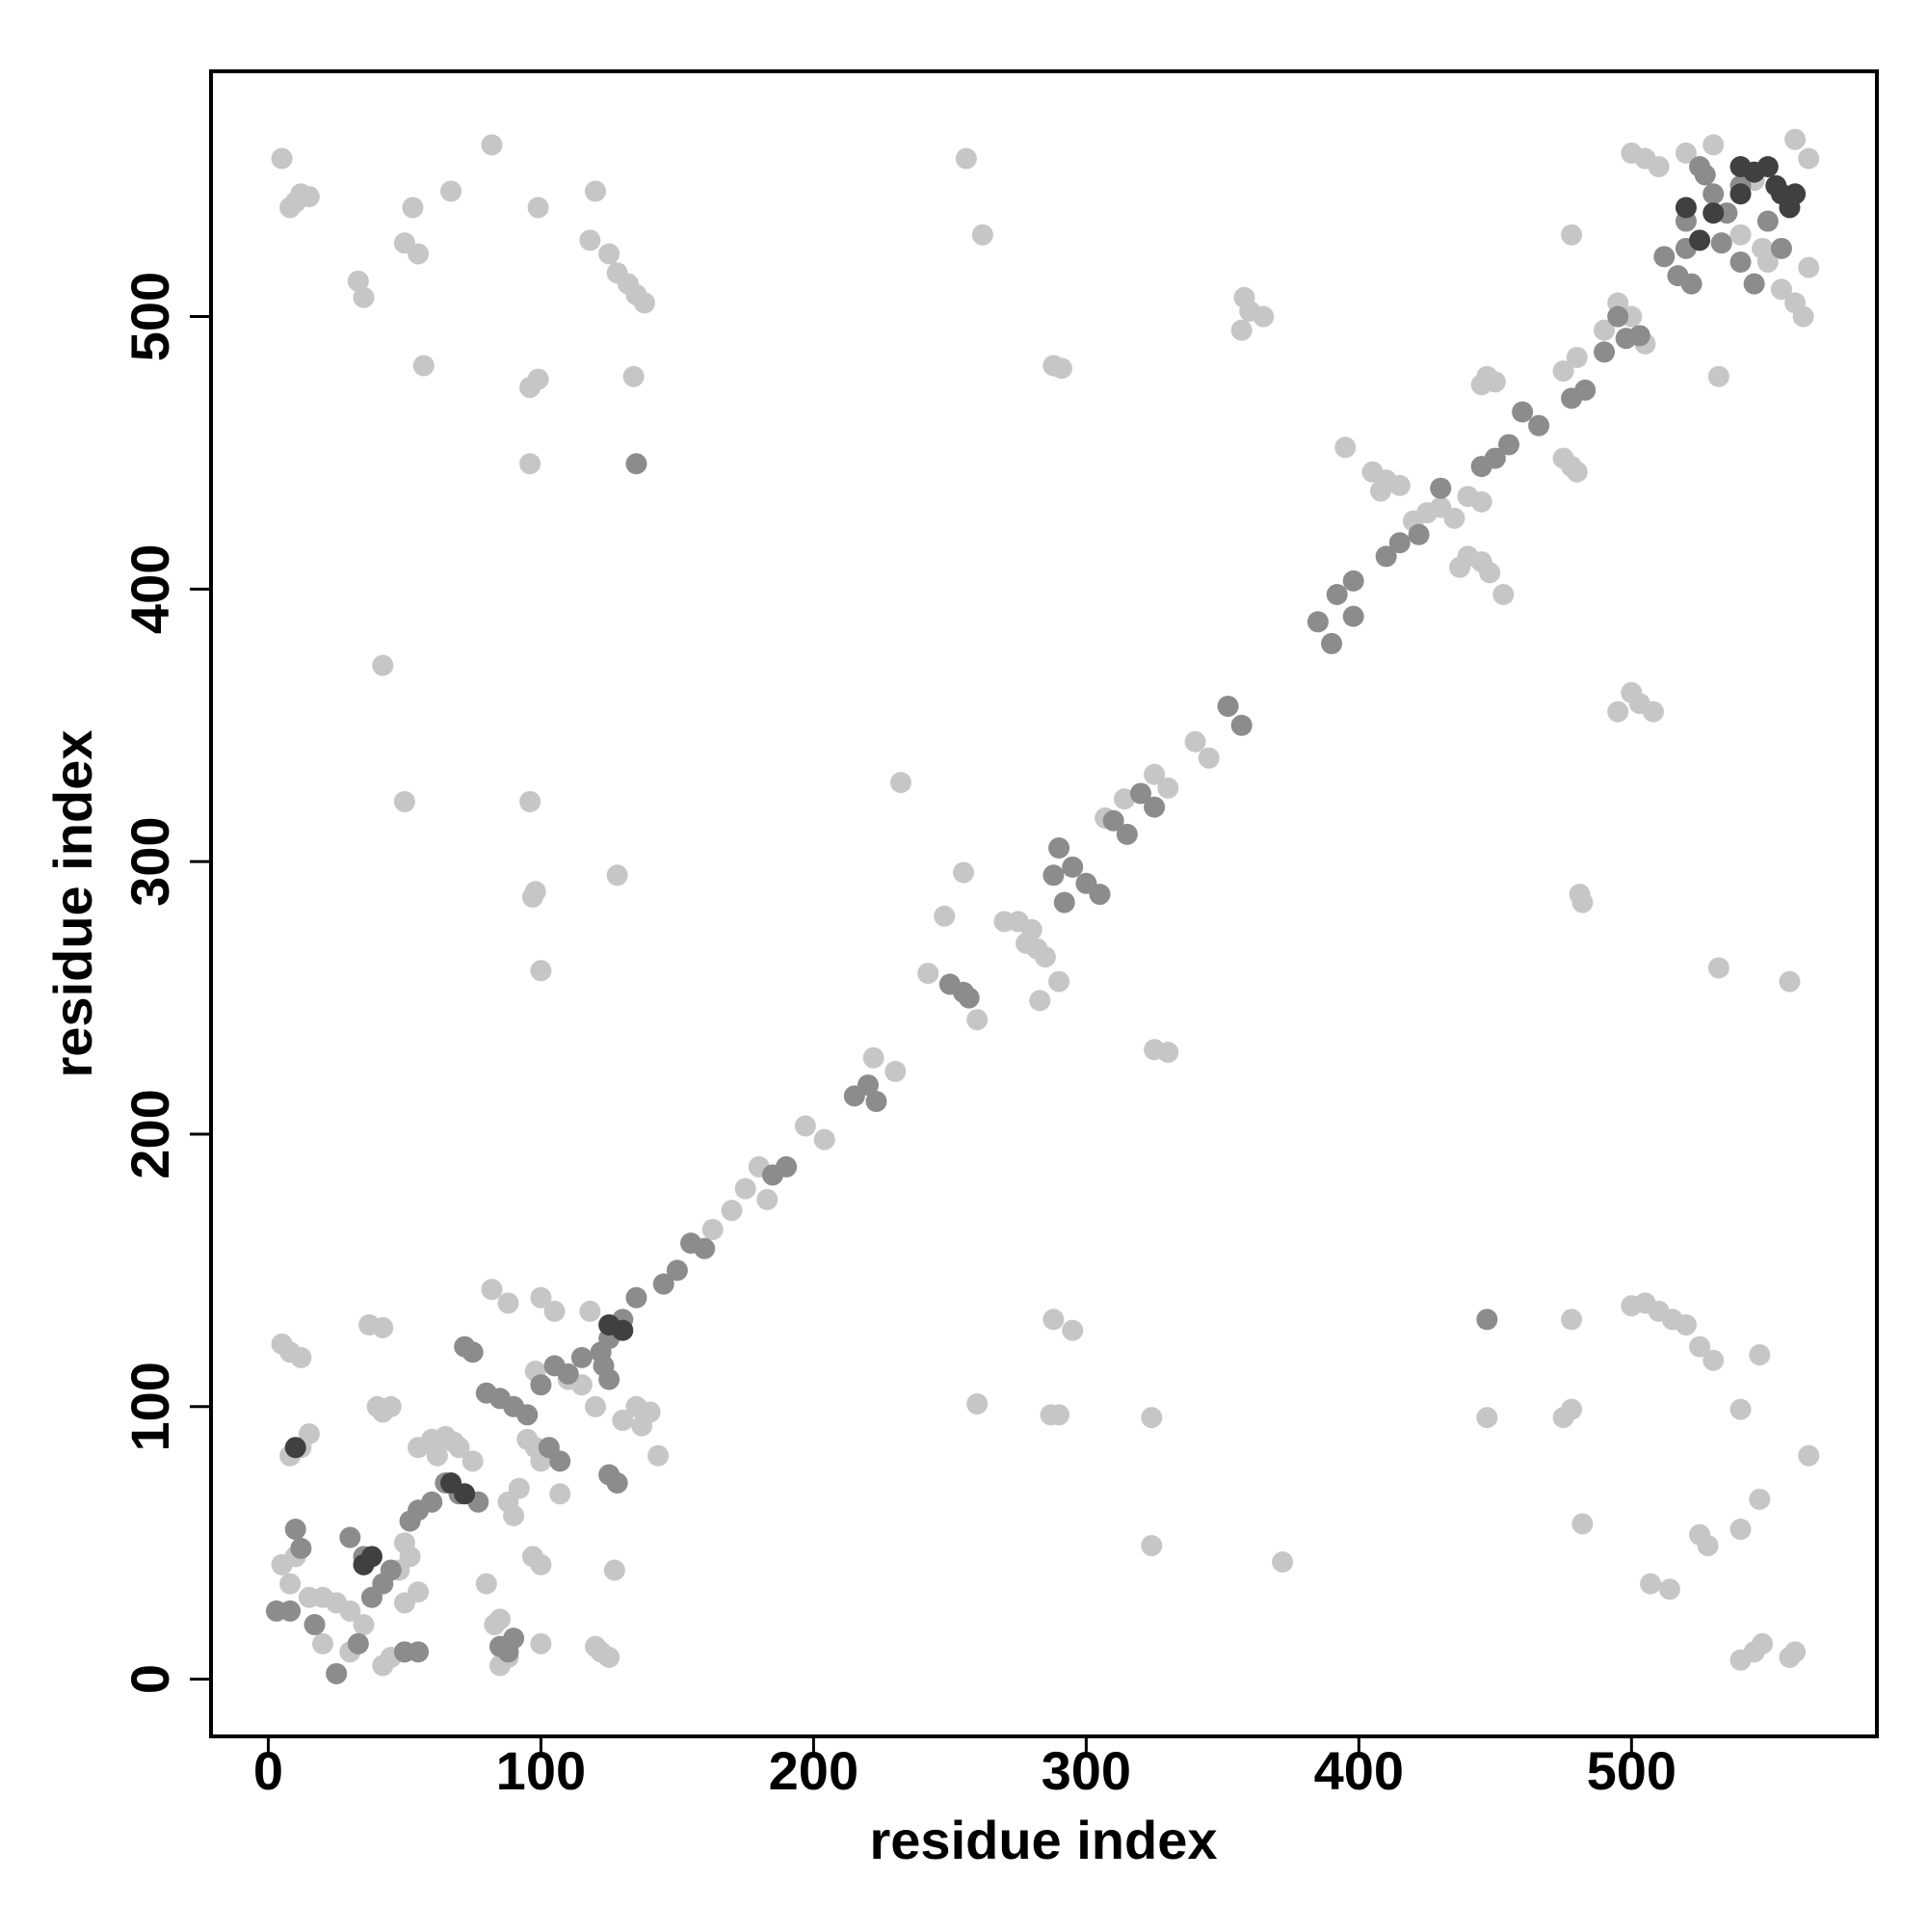 This screenshot has width=1927, height=1932. Describe the element at coordinates (268, 1770) in the screenshot. I see `x-tick-label: 0` at that location.